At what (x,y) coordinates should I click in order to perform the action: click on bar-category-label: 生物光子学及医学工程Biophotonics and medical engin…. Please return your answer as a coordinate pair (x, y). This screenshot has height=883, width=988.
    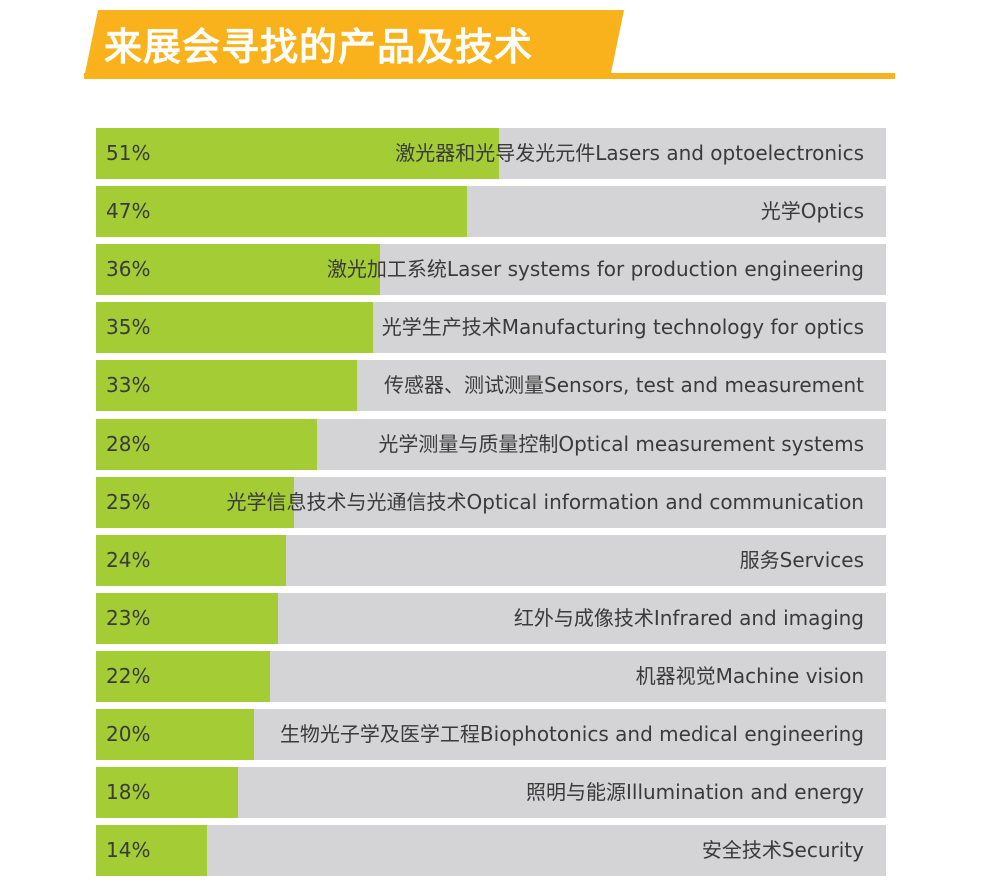
    Looking at the image, I should click on (571, 734).